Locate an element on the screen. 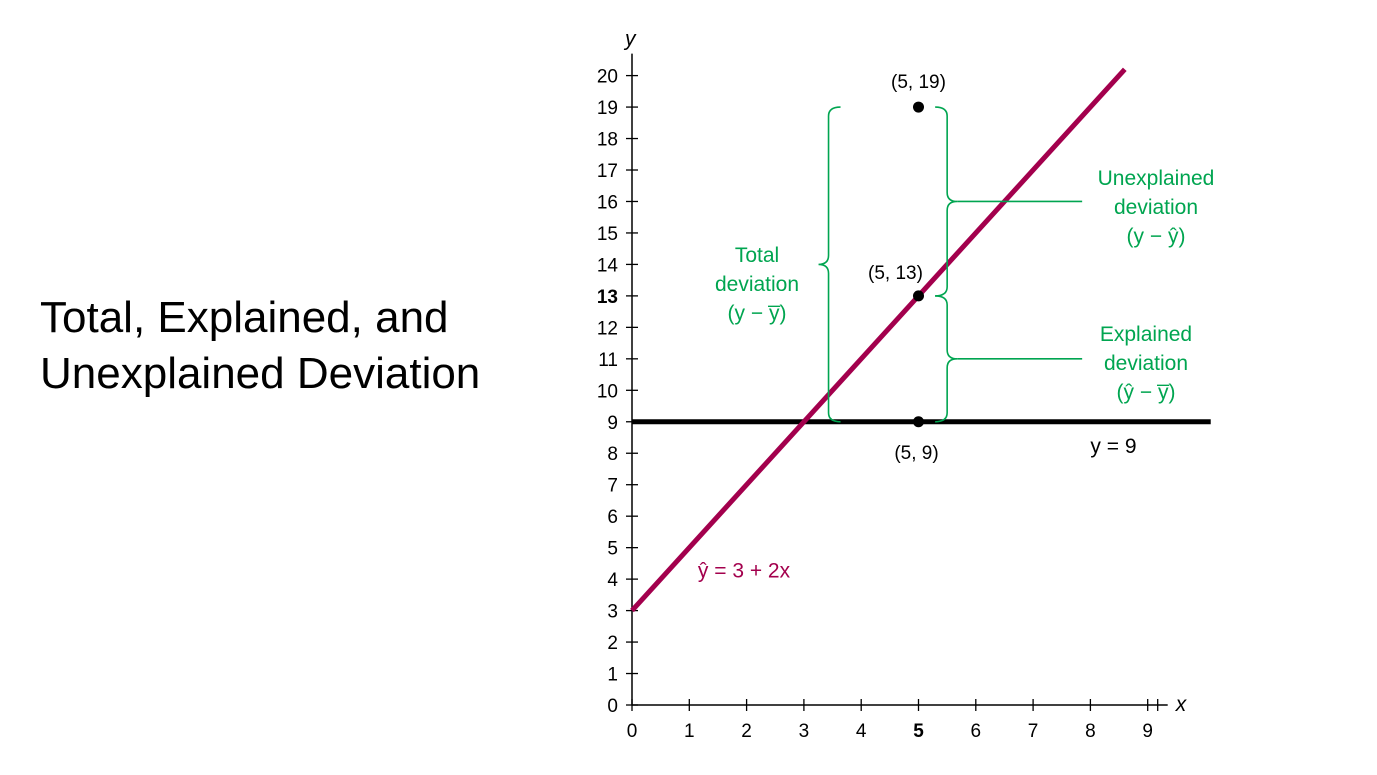  slide-title-line-1: Total, Explained, and is located at coordinates (244, 317).